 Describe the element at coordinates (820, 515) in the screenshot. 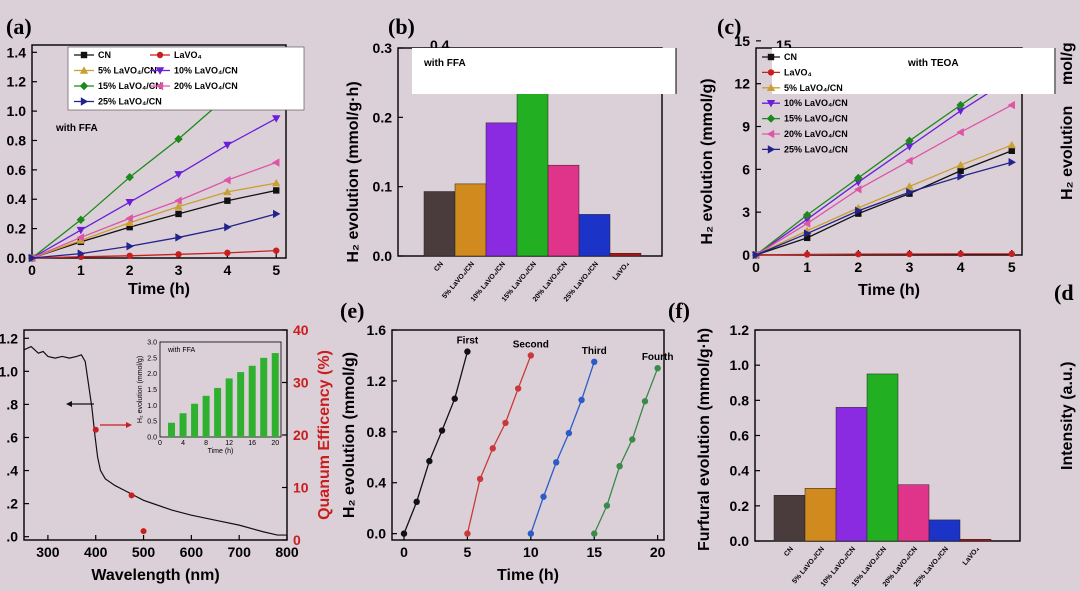

I see `panel-f-bar` at that location.